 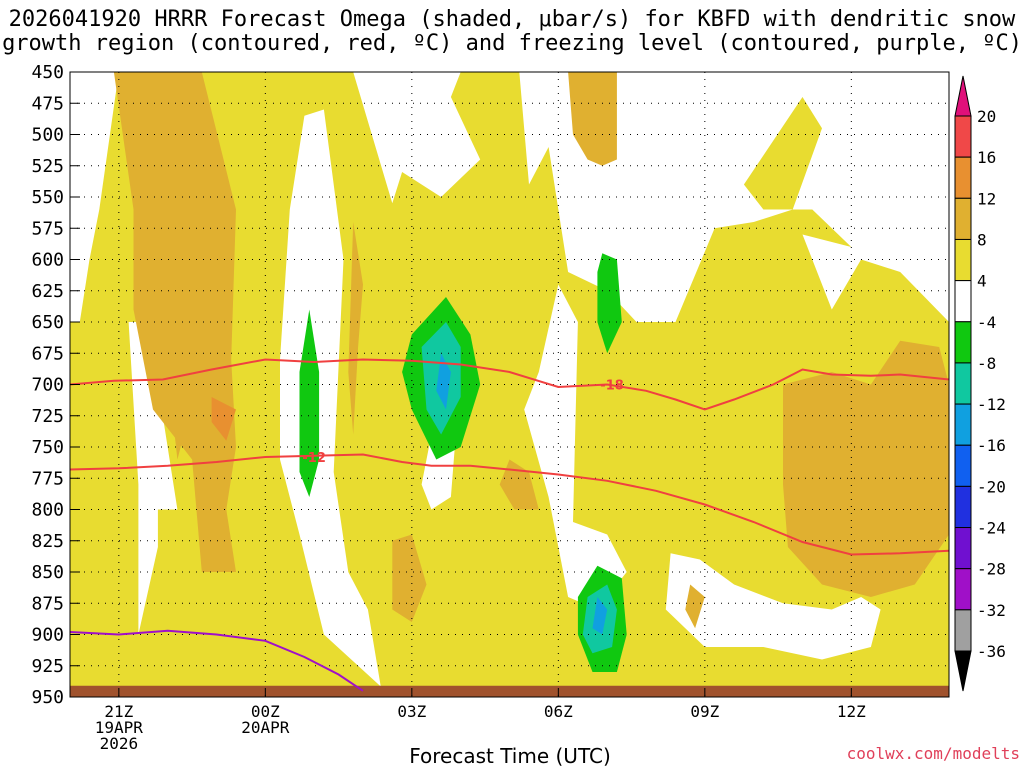 What do you see at coordinates (963, 301) in the screenshot?
I see `colorbar-bin--4` at bounding box center [963, 301].